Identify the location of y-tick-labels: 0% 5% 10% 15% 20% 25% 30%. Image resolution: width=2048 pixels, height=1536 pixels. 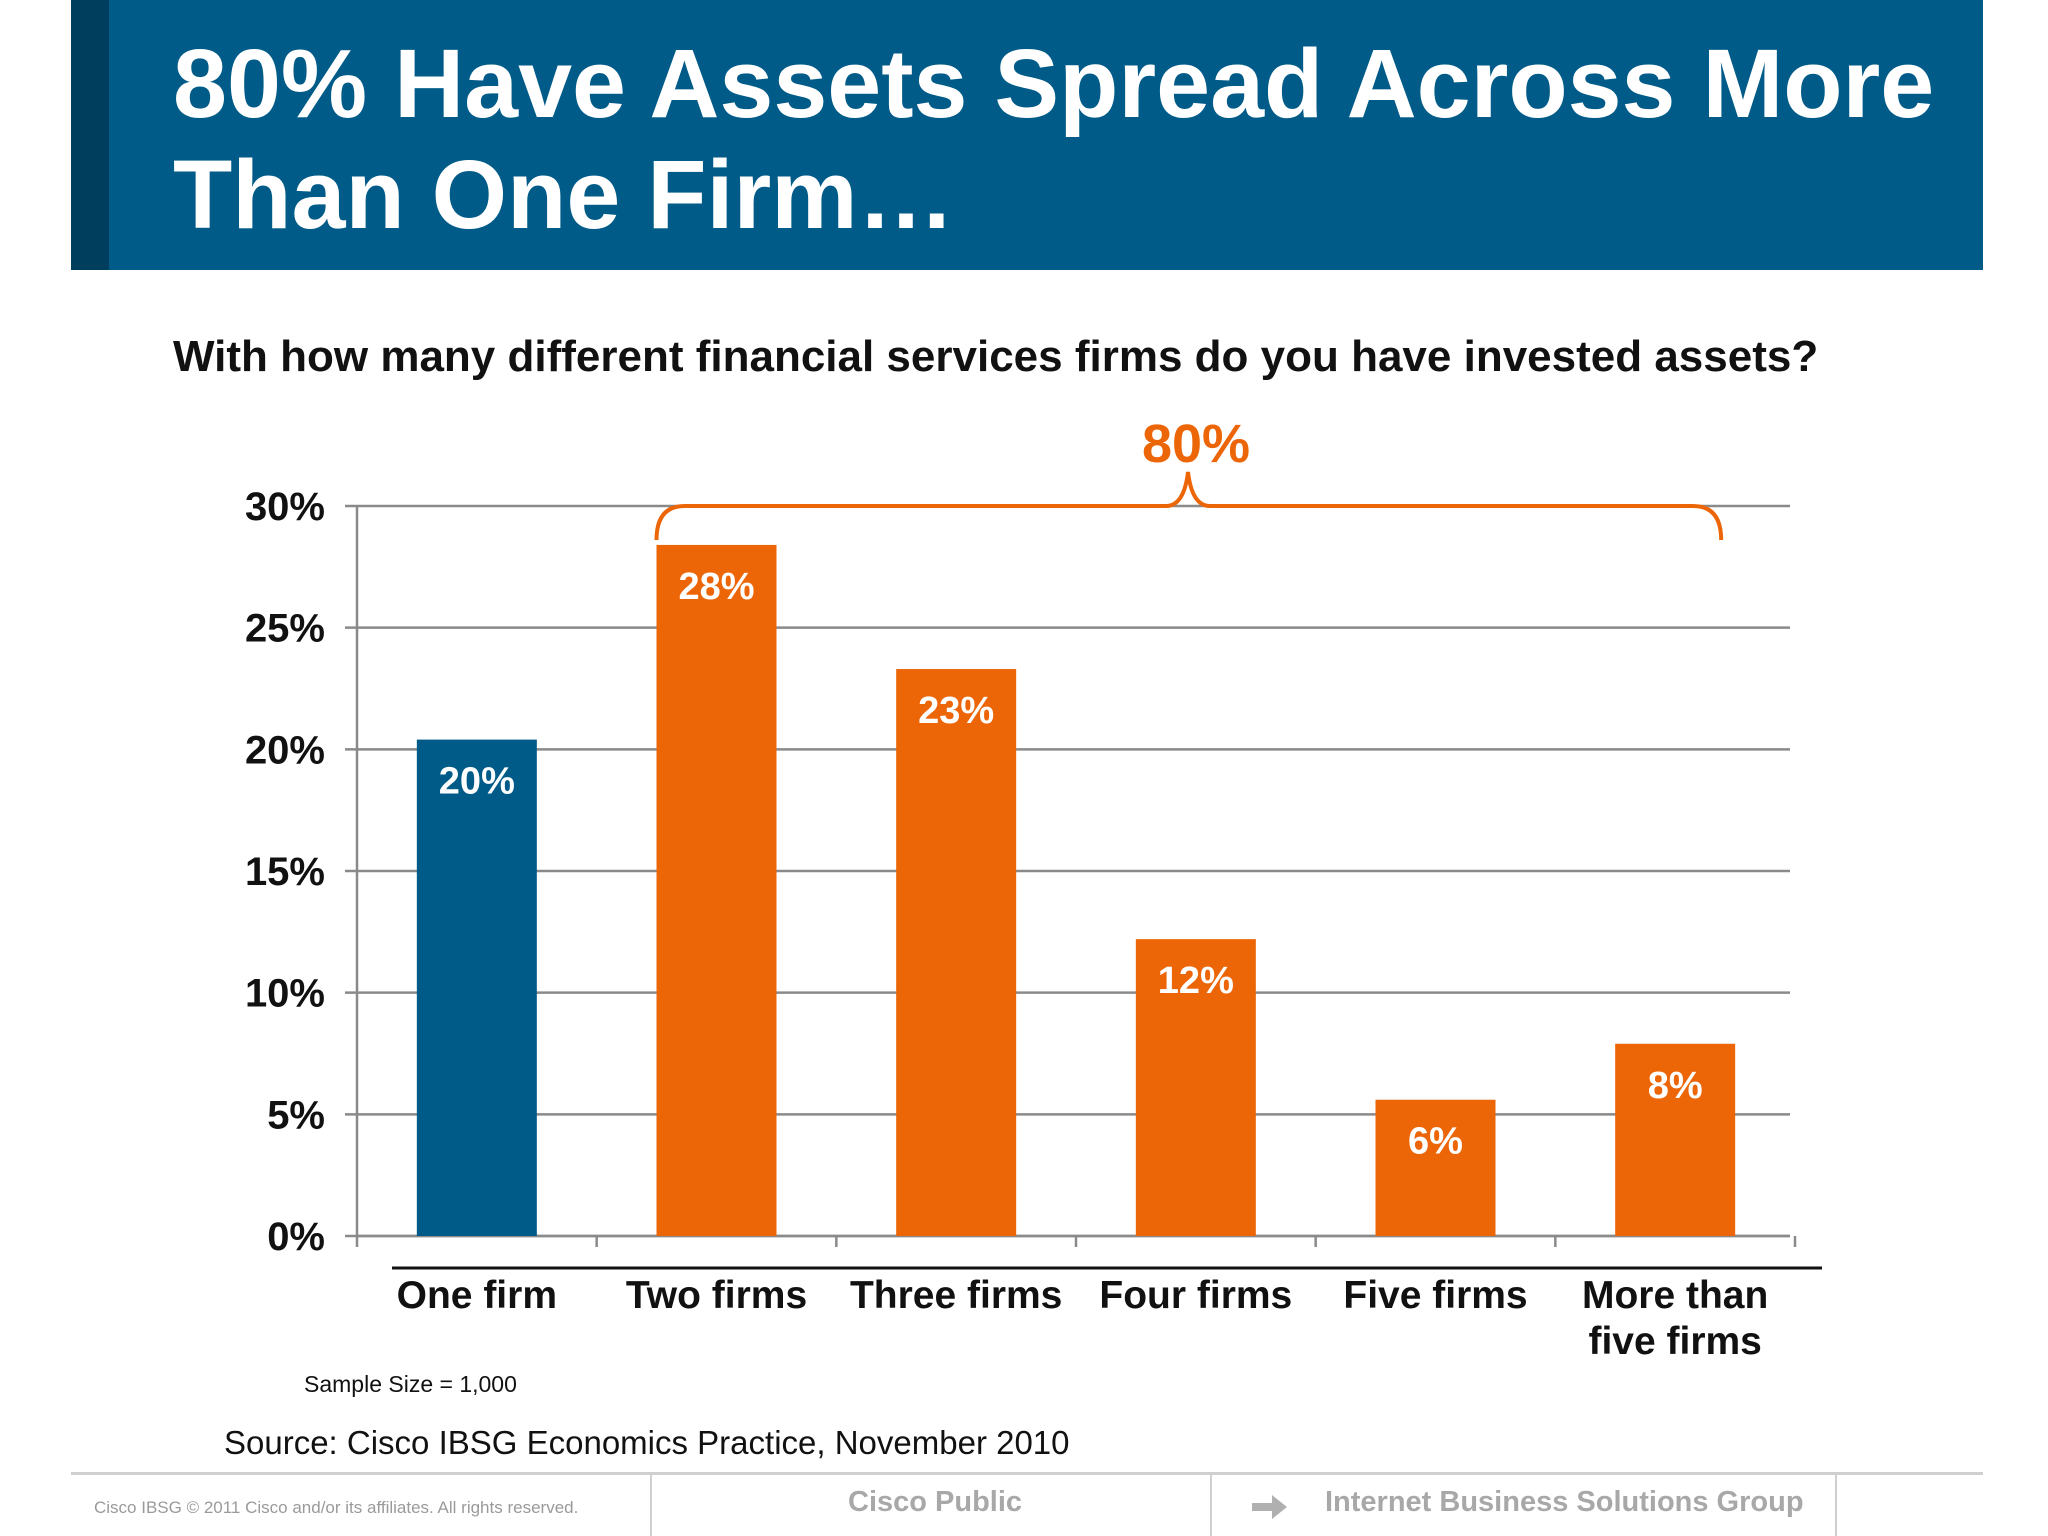
(285, 872).